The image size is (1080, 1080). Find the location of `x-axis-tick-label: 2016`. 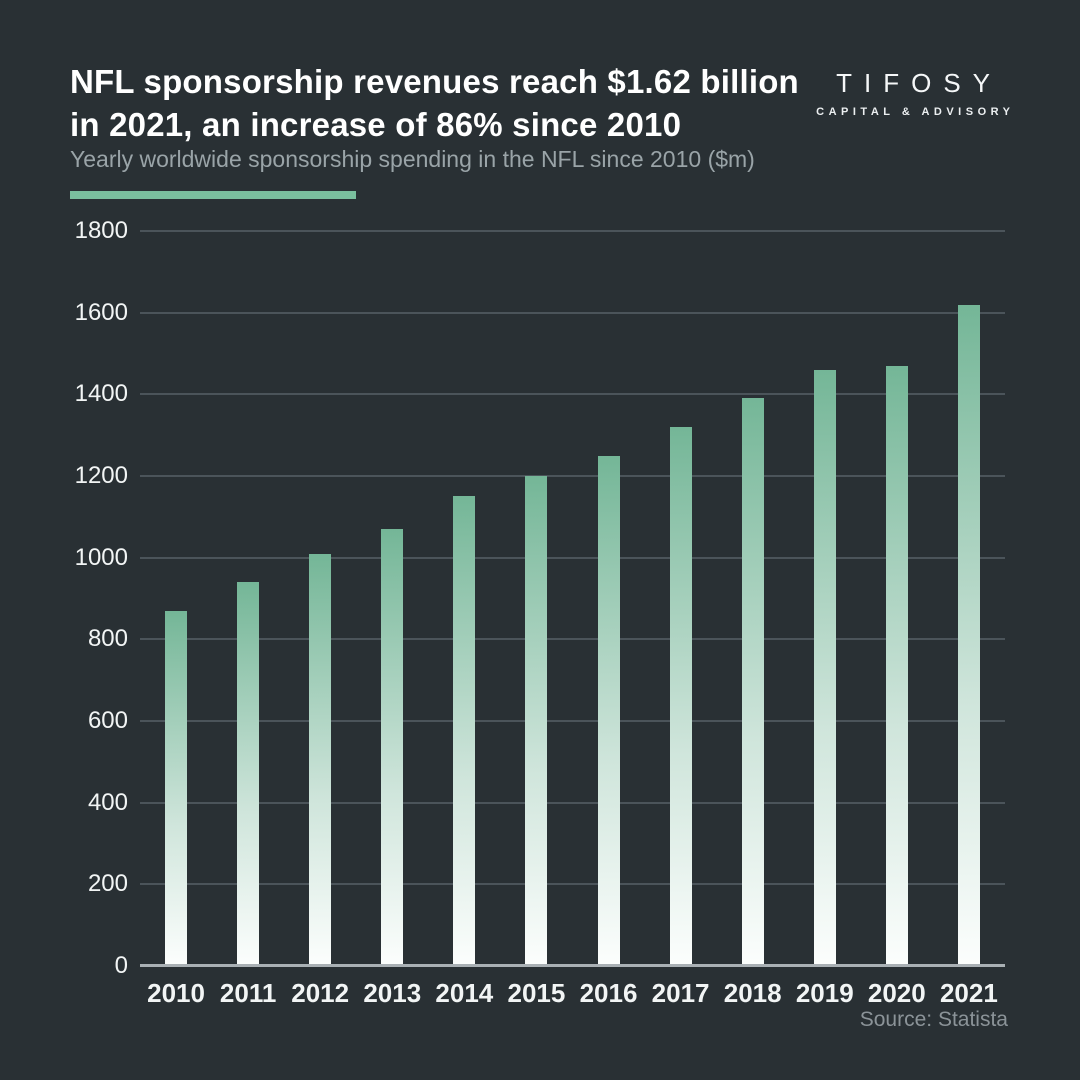

x-axis-tick-label: 2016 is located at coordinates (608, 993).